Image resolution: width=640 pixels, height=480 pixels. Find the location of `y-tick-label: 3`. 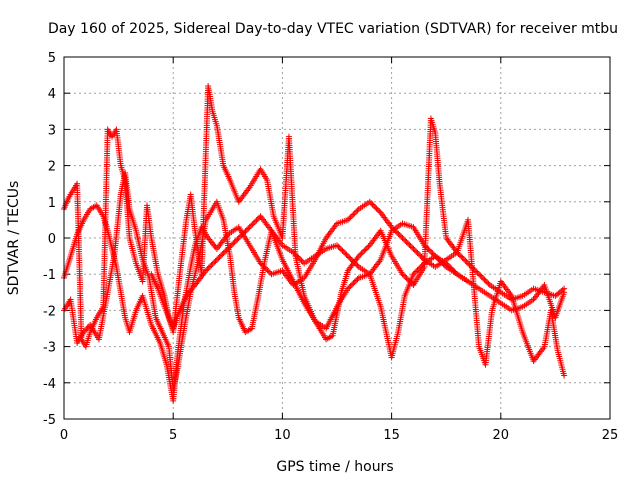

y-tick-label: 3 is located at coordinates (52, 130).